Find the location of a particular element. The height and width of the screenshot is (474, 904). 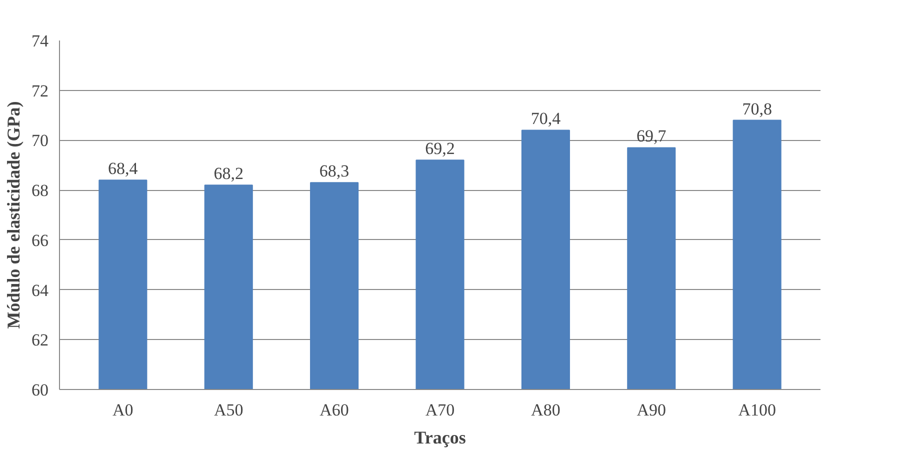

x-axis-title: Traços is located at coordinates (440, 438).